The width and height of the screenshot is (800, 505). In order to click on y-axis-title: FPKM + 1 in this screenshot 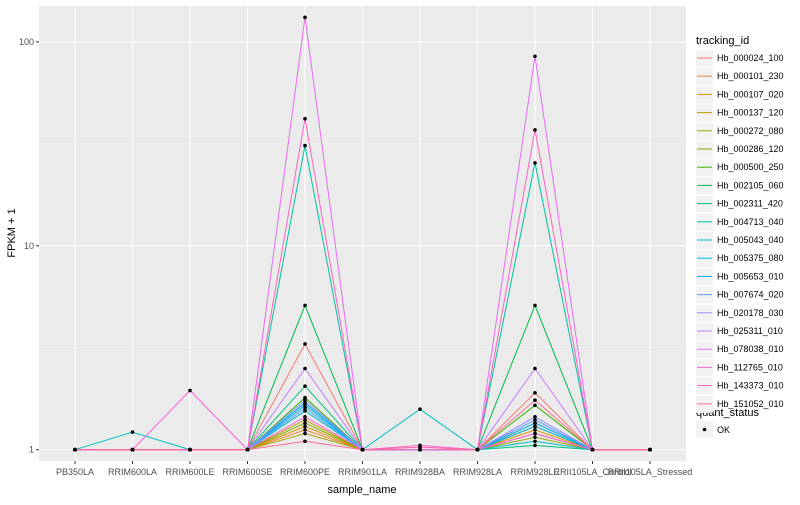, I will do `click(12, 232)`.